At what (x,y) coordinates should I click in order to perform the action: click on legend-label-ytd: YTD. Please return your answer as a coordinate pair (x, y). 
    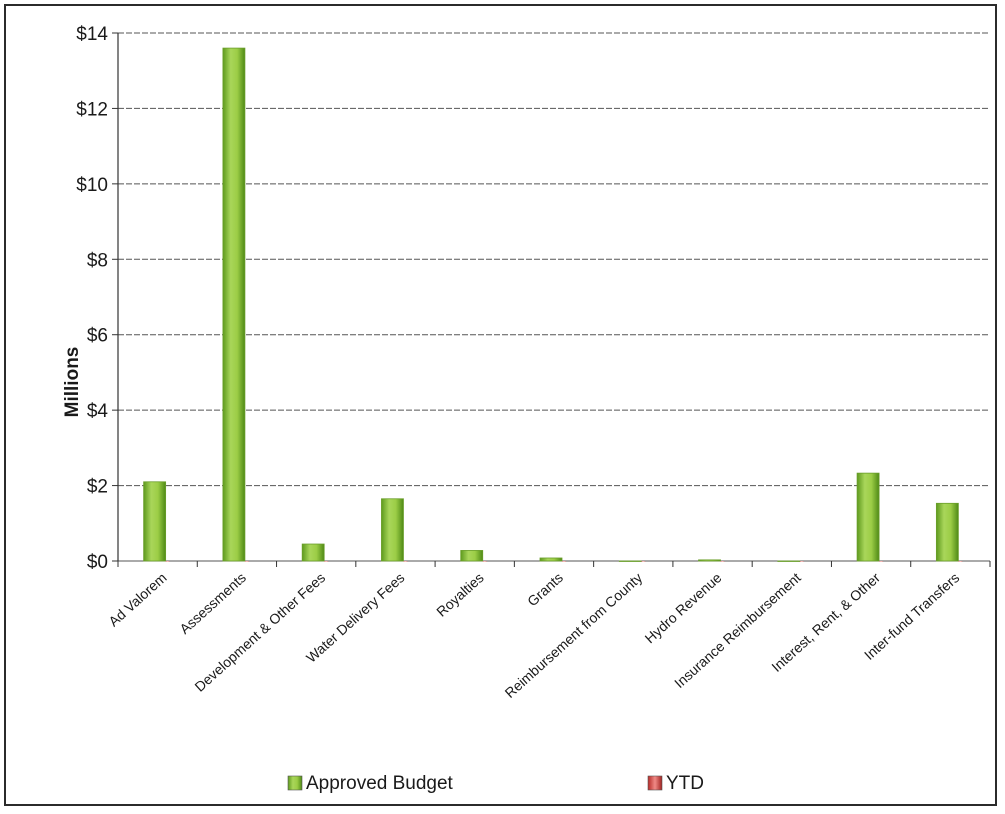
    Looking at the image, I should click on (685, 783).